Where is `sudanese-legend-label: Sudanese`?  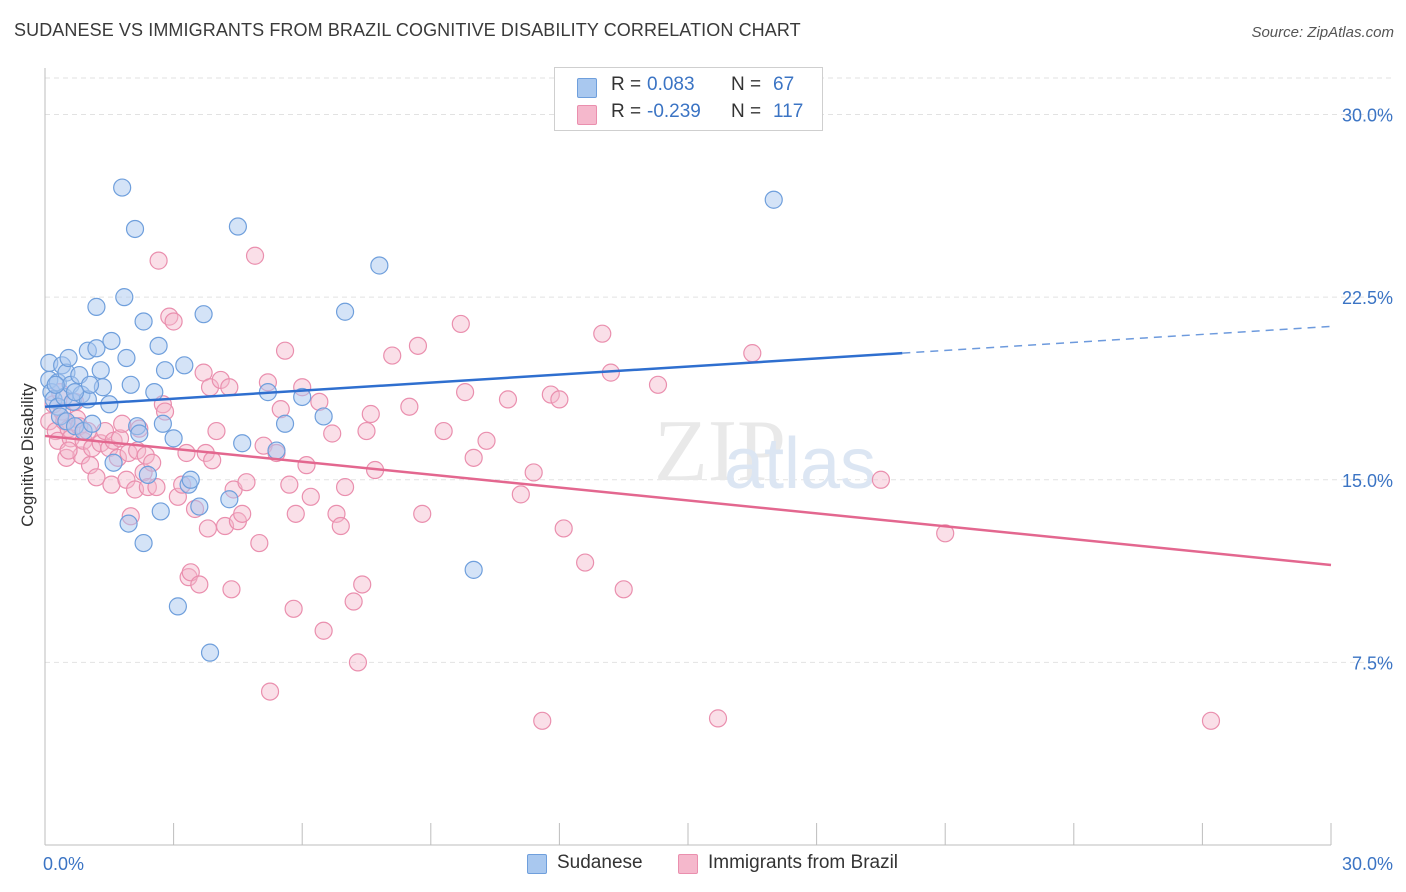
sudanese-legend-label: Sudanese is located at coordinates (600, 862).